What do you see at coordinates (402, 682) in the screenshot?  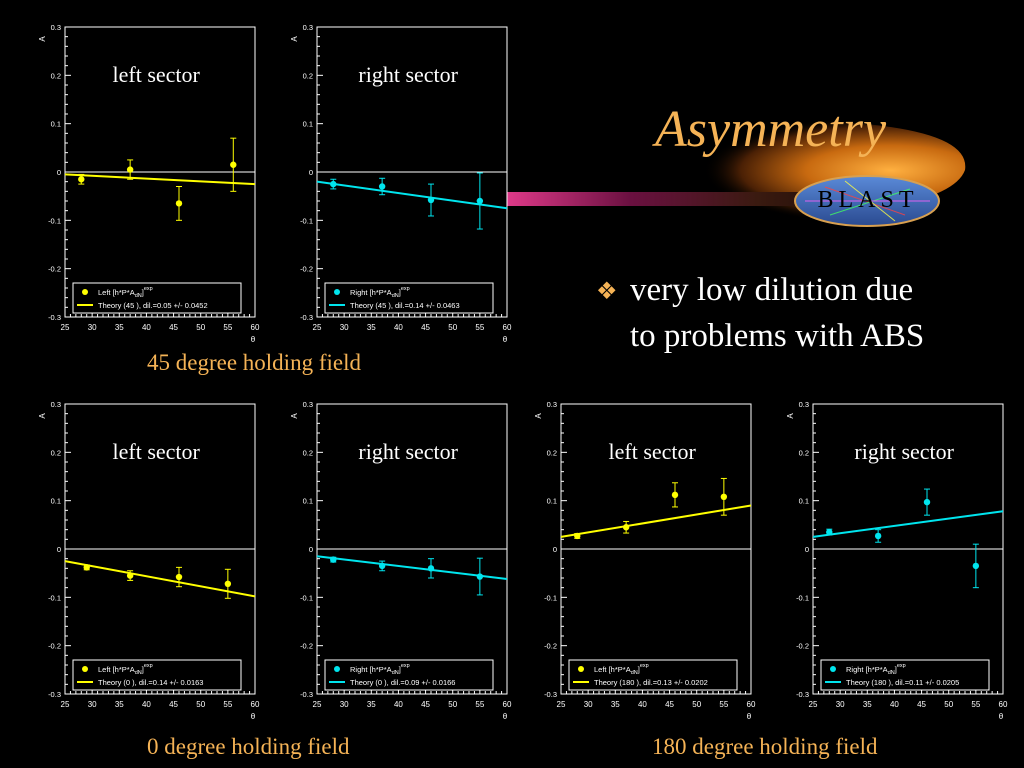 I see `legend-theory-label: Theory (0 ), dil.=0.09 +/- 0.0166` at bounding box center [402, 682].